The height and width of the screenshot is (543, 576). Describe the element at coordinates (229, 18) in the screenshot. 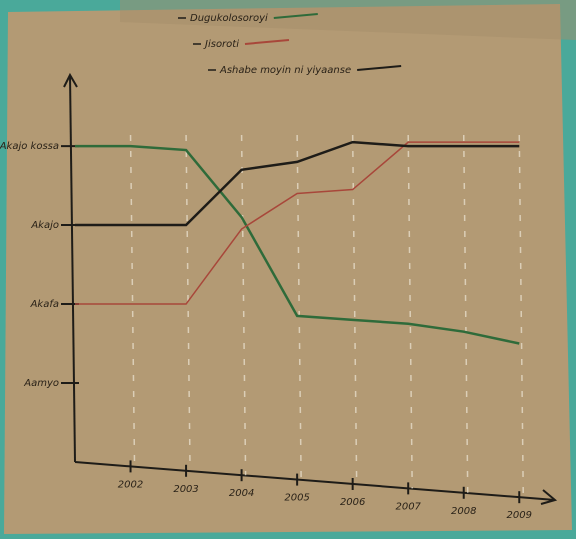

I see `legend-label: Dugukolosoroyi` at that location.